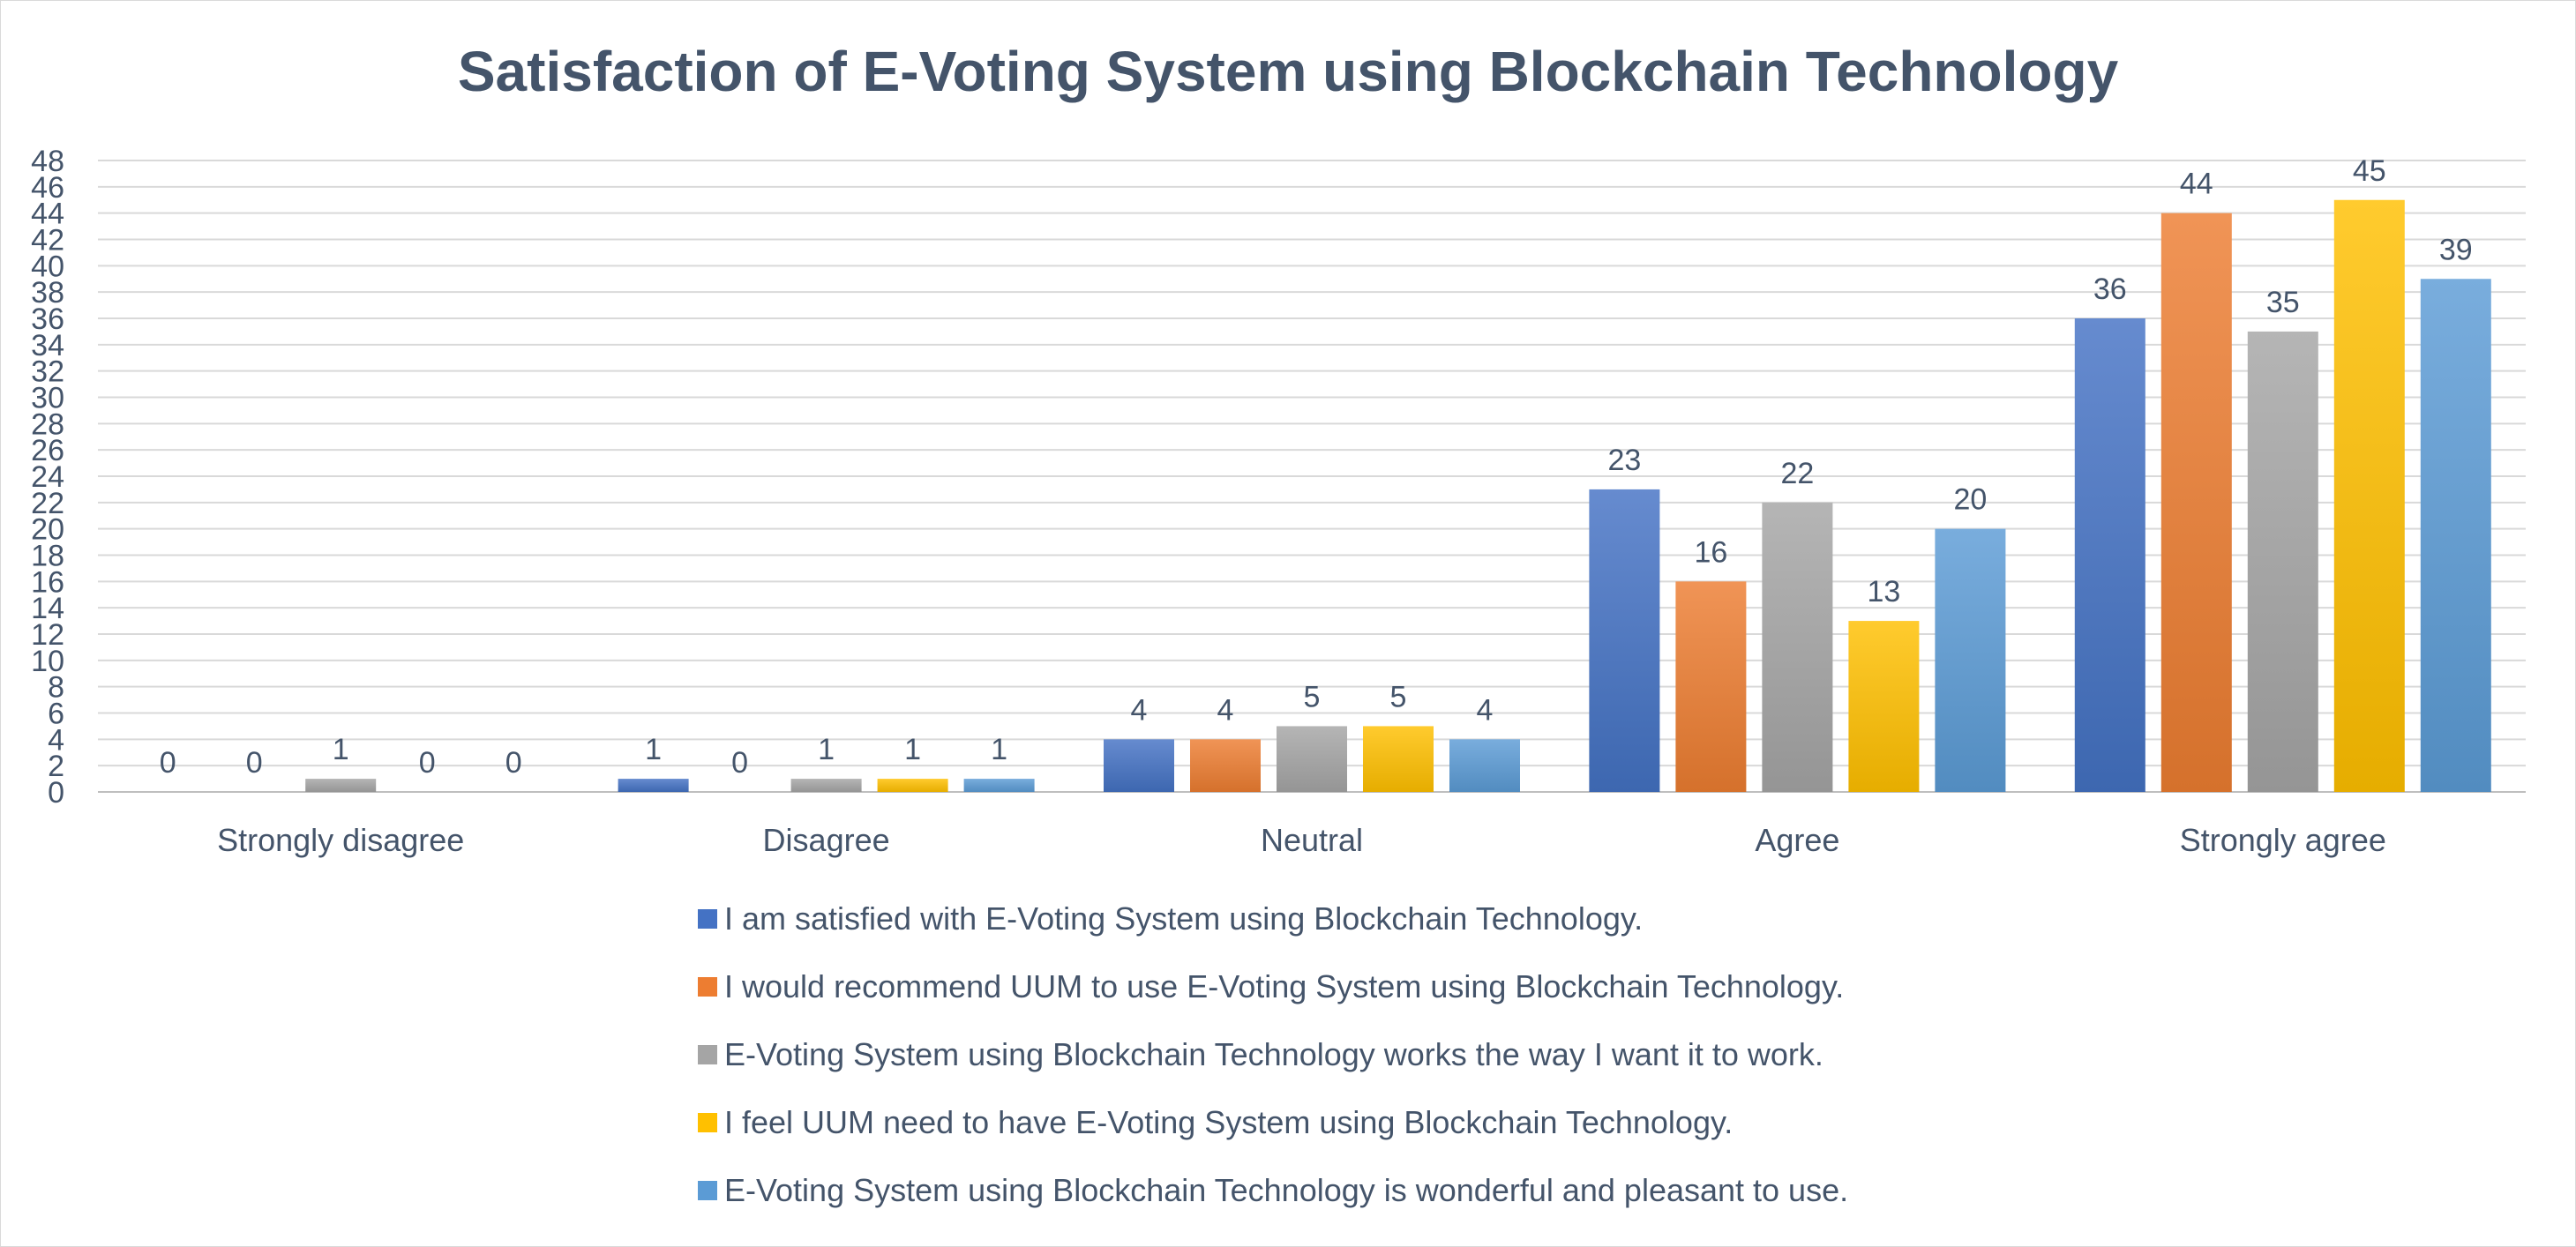 Image resolution: width=2576 pixels, height=1247 pixels. Describe the element at coordinates (48, 450) in the screenshot. I see `y-tick-label: 26` at that location.